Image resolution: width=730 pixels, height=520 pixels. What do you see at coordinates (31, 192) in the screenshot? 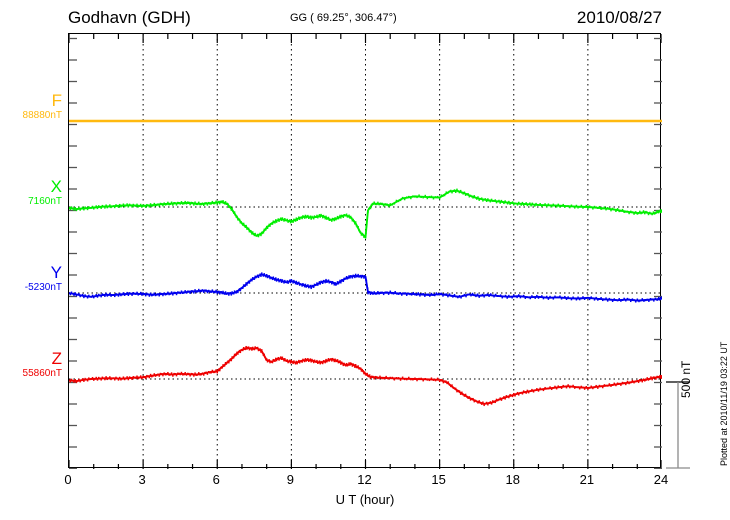
I see `component-label-x: X 7160nT` at bounding box center [31, 192].